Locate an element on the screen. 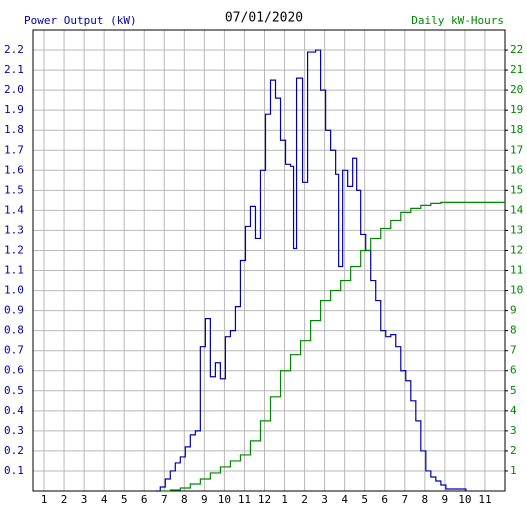 This screenshot has height=510, width=527. y2-tick-label: 17 is located at coordinates (516, 149).